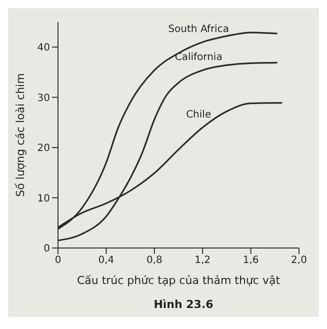 This screenshot has height=329, width=327. Describe the element at coordinates (43, 48) in the screenshot. I see `y-tick-label: 40` at that location.